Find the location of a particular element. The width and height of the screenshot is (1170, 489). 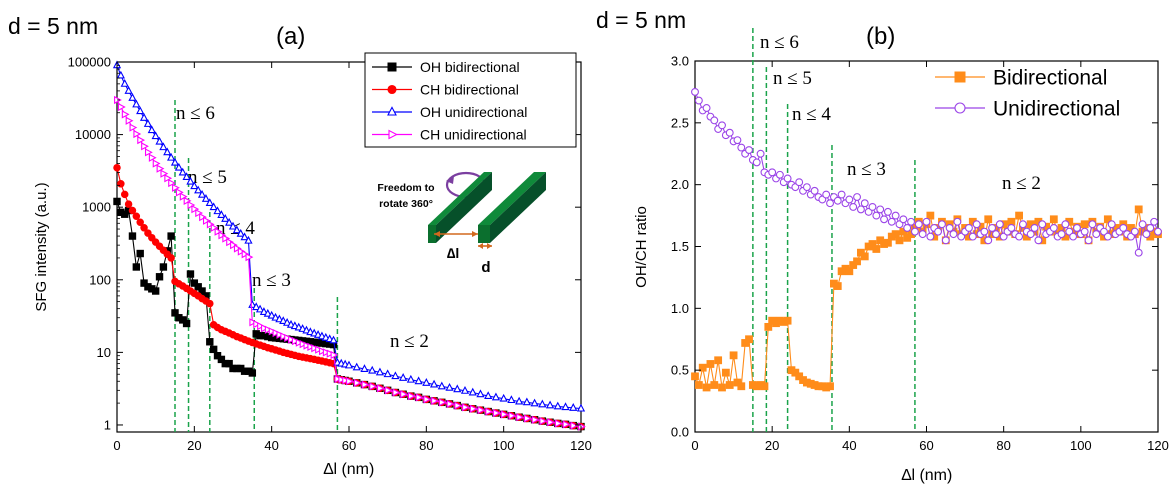

inset-rotate-text: rotate 360° is located at coordinates (406, 204).